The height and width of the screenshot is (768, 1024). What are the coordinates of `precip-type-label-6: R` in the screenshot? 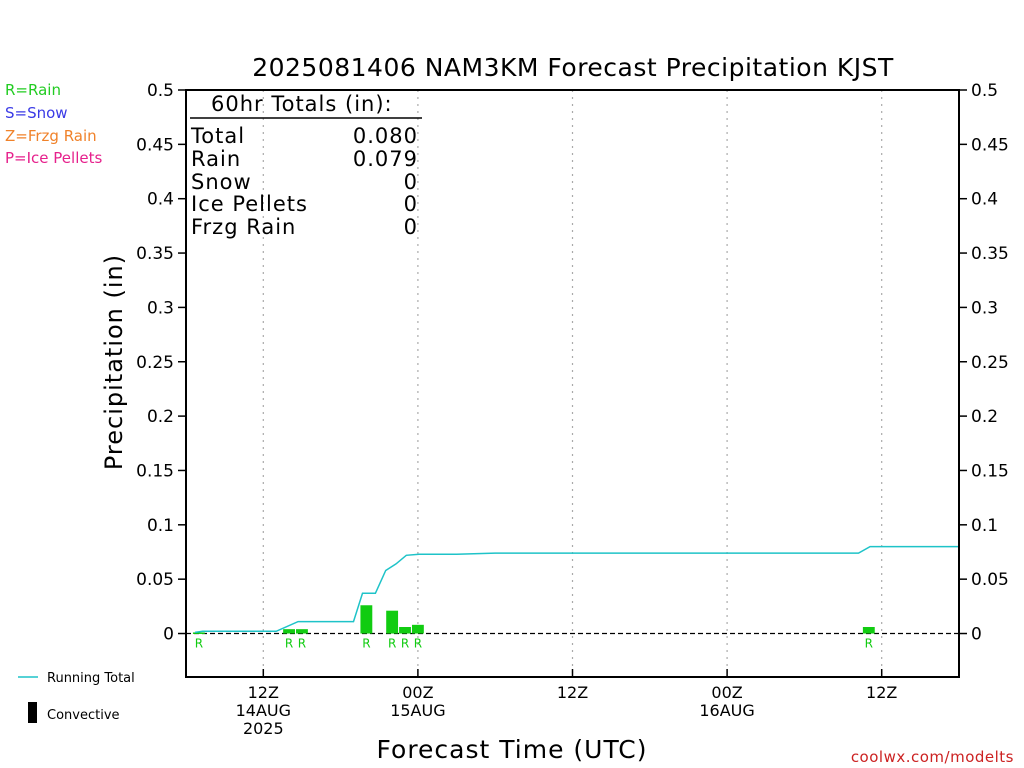 It's located at (418, 644).